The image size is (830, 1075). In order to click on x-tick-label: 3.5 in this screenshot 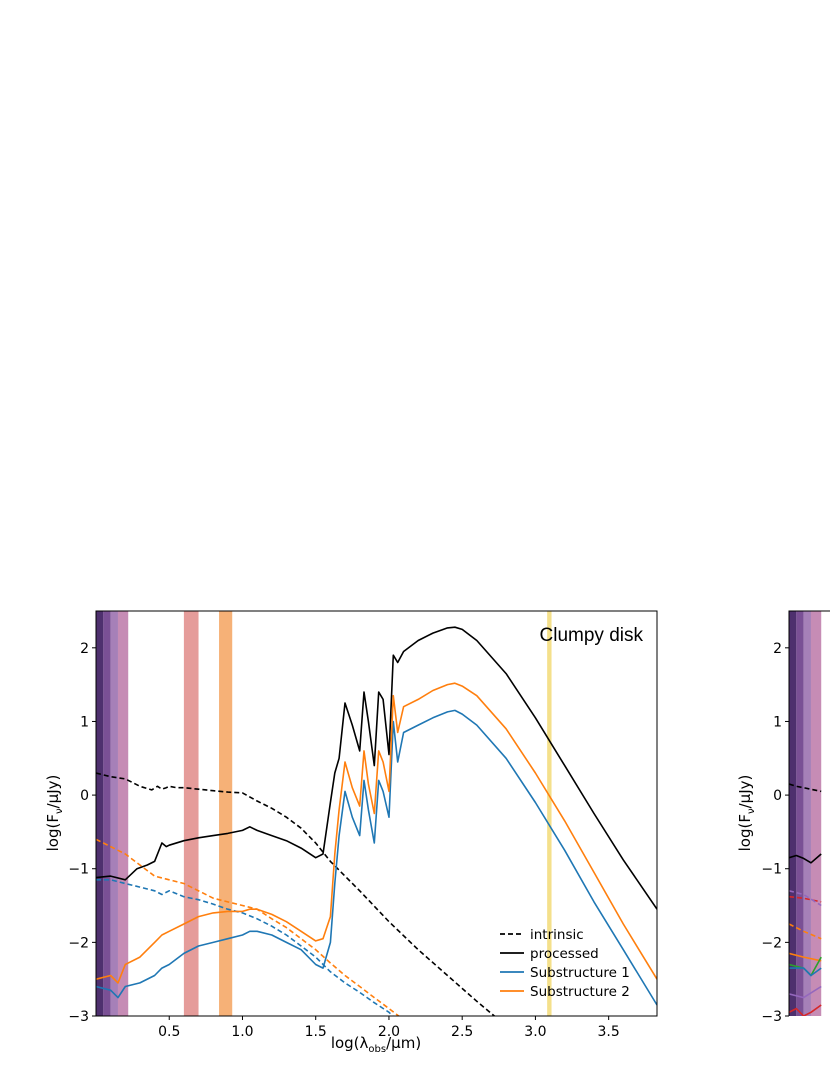, I will do `click(609, 1032)`.